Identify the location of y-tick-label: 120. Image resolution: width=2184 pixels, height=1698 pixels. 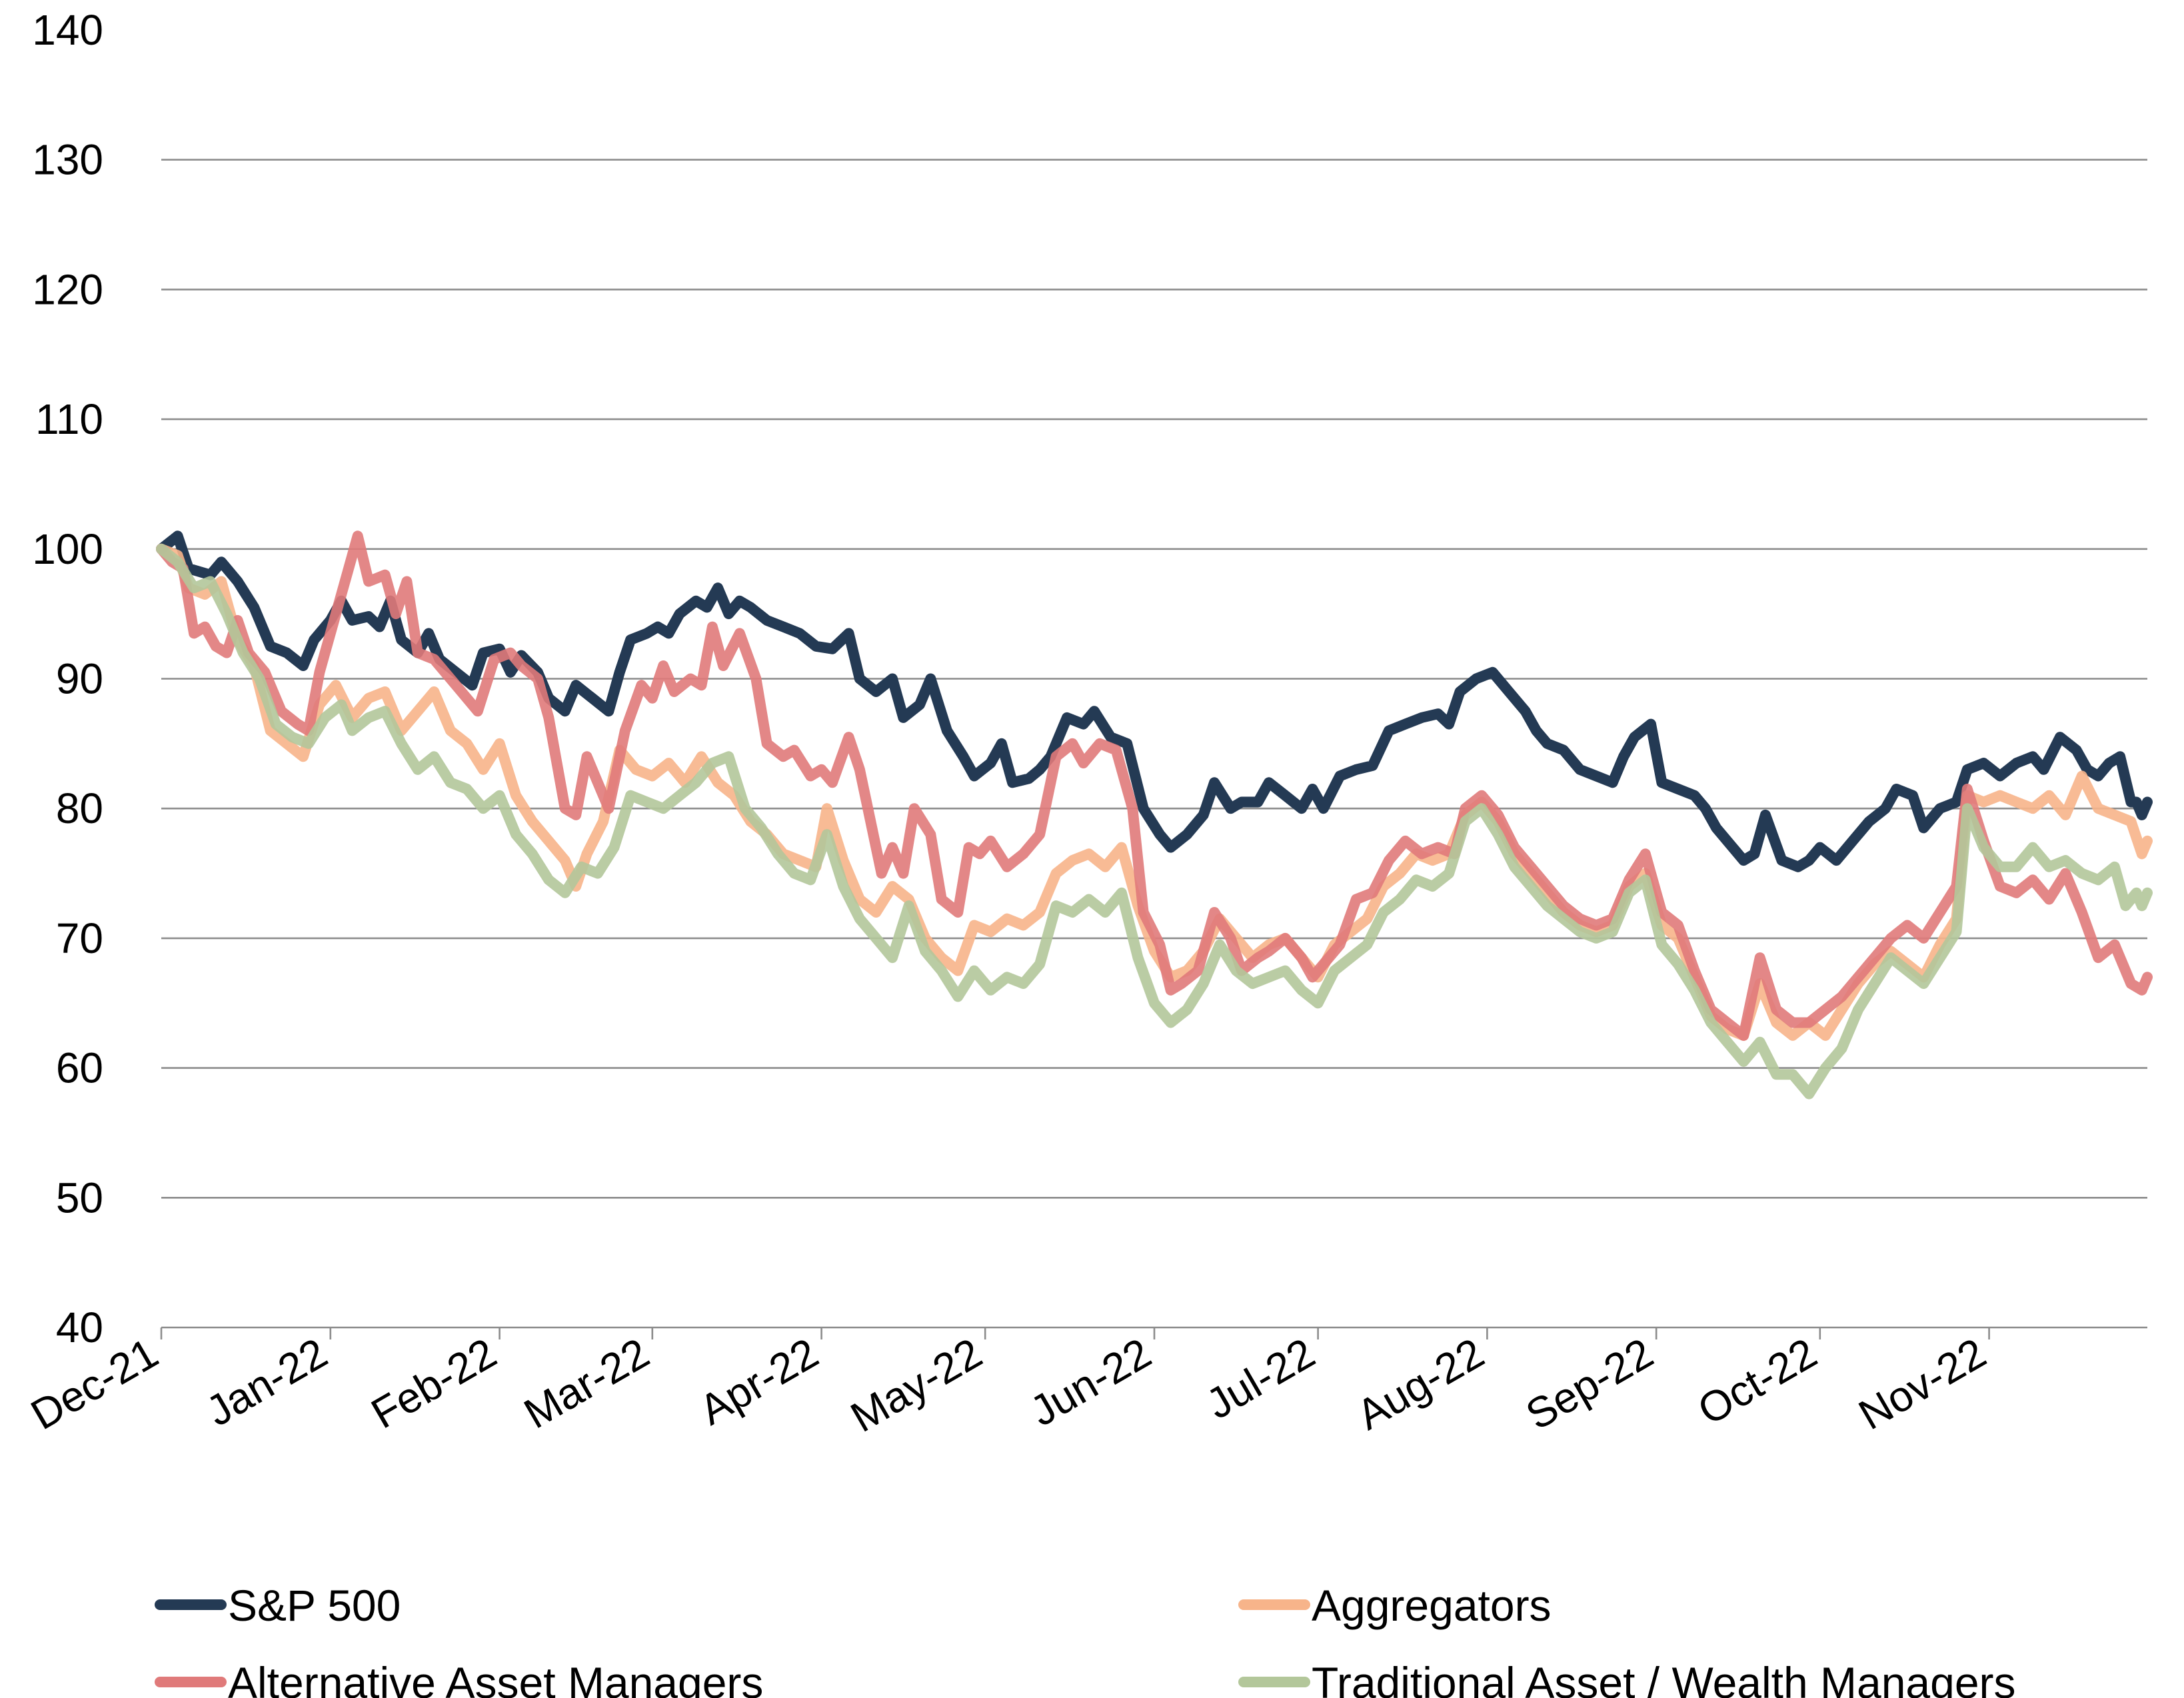
(67, 289).